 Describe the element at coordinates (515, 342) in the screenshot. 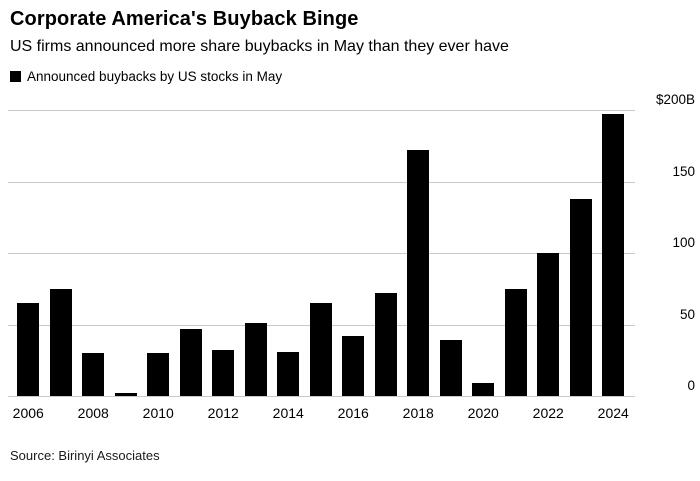

I see `bar-2021` at that location.